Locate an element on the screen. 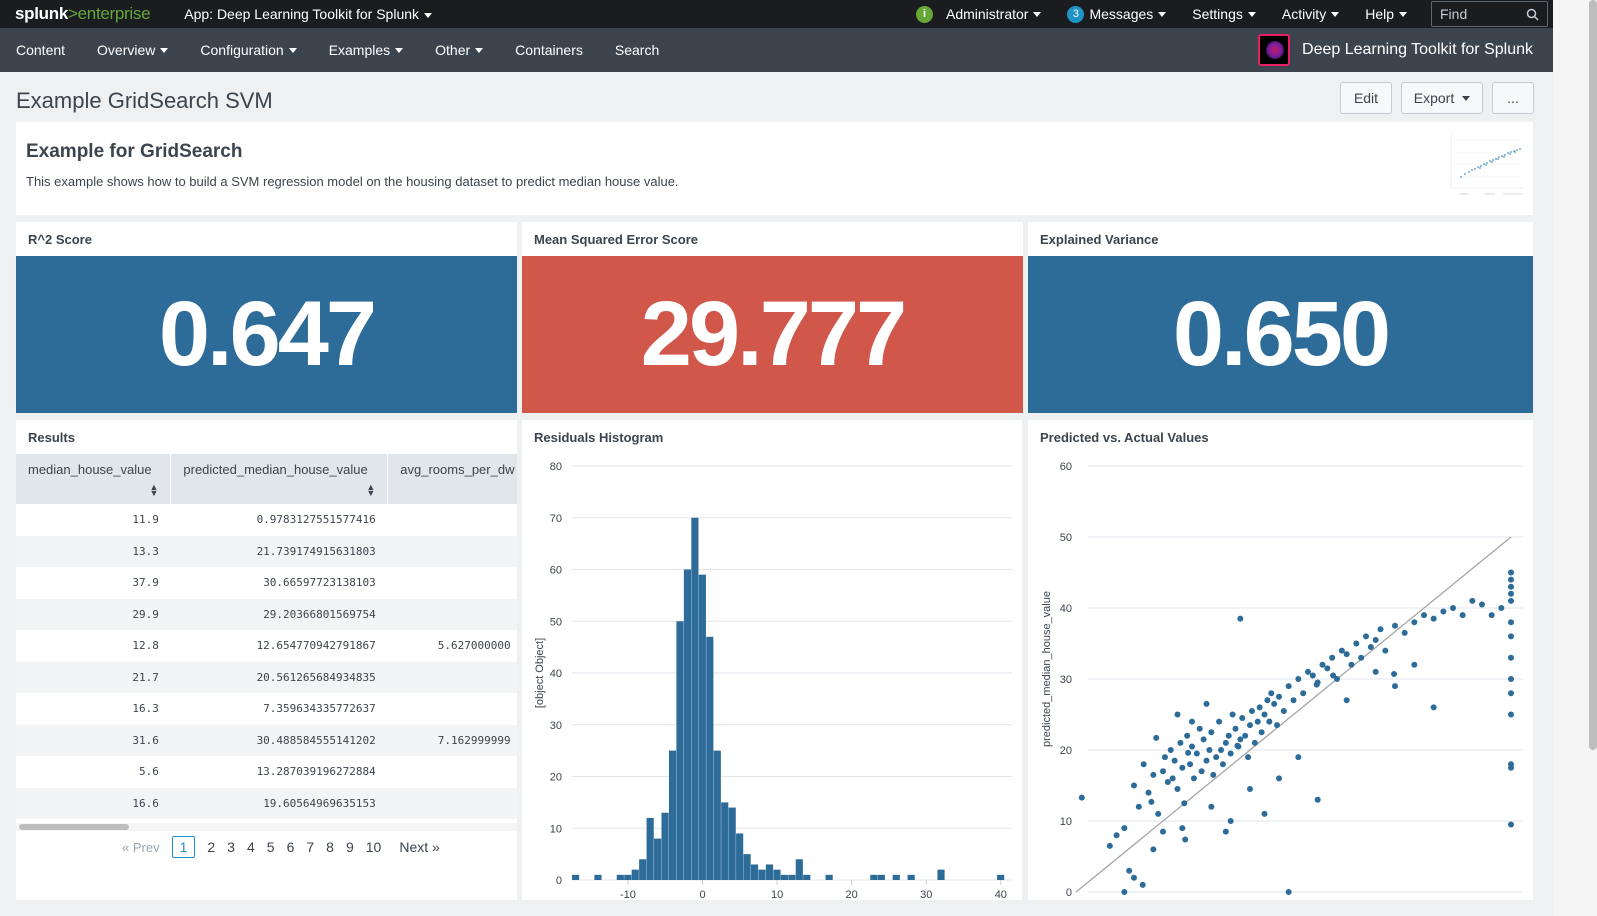  y-tick-label: 20 is located at coordinates (1066, 751).